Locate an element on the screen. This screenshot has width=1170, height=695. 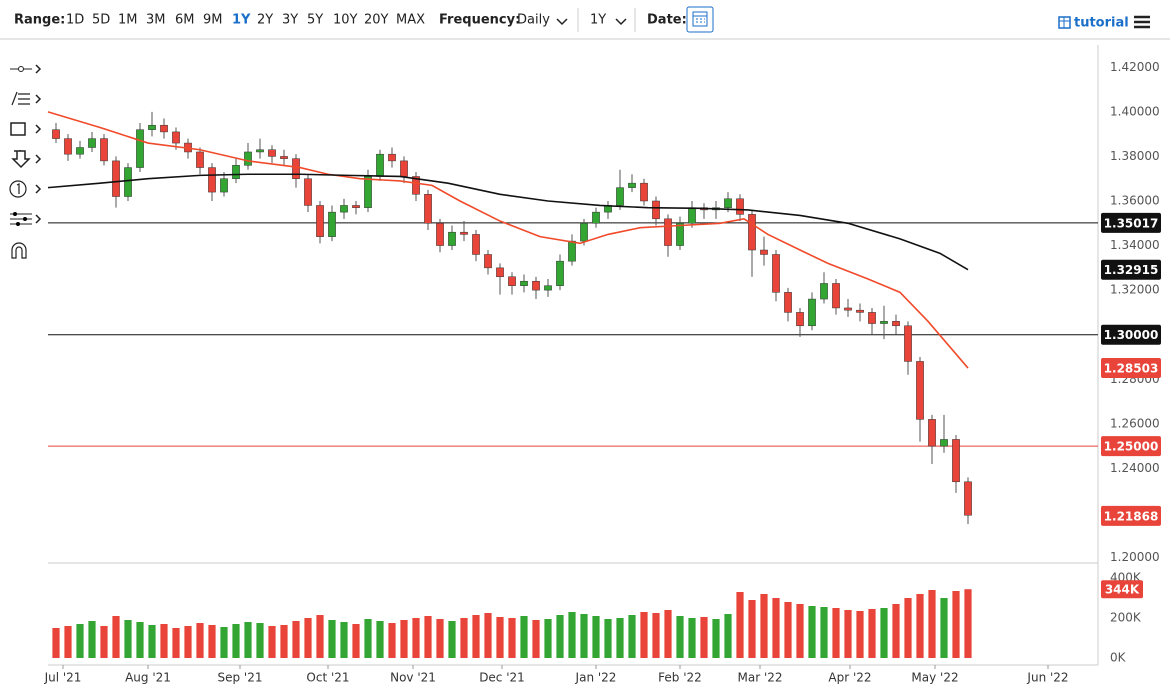
range-button: 10Y is located at coordinates (345, 20).